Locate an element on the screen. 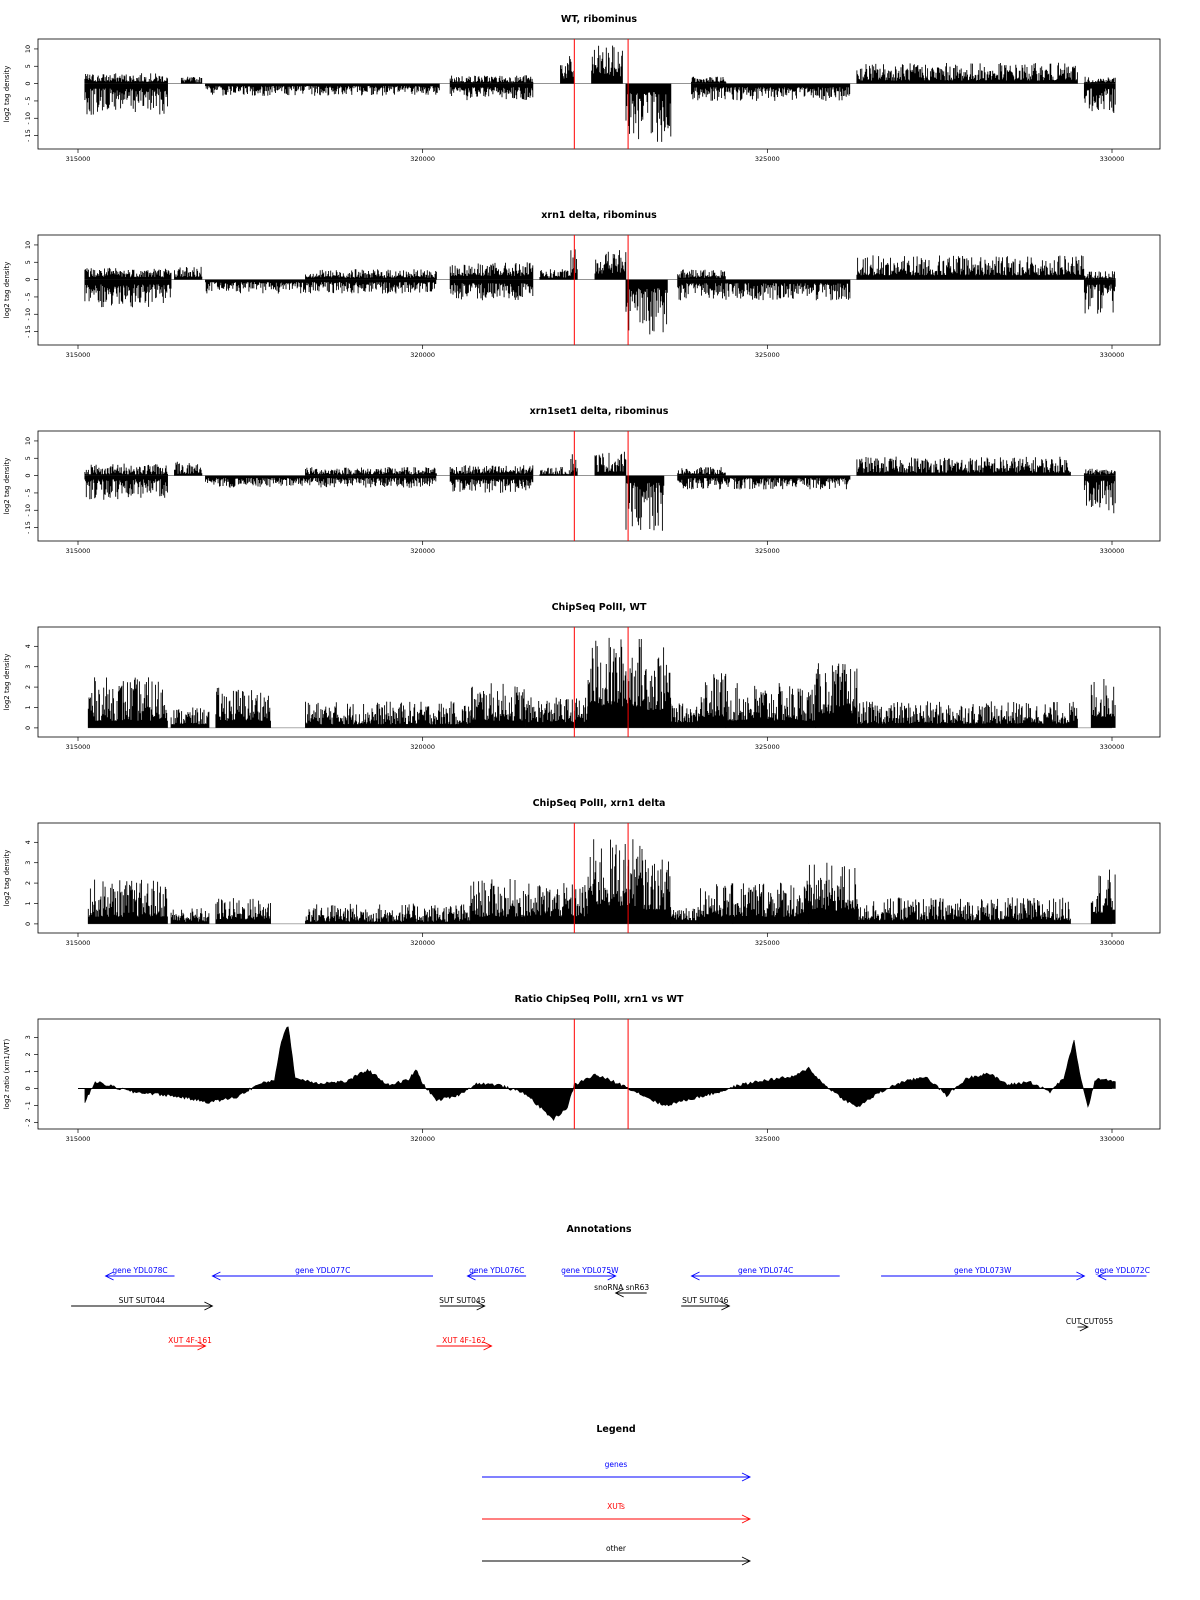 Image resolution: width=1200 pixels, height=1600 pixels. y-tick-label: - 15 is located at coordinates (28, 331).